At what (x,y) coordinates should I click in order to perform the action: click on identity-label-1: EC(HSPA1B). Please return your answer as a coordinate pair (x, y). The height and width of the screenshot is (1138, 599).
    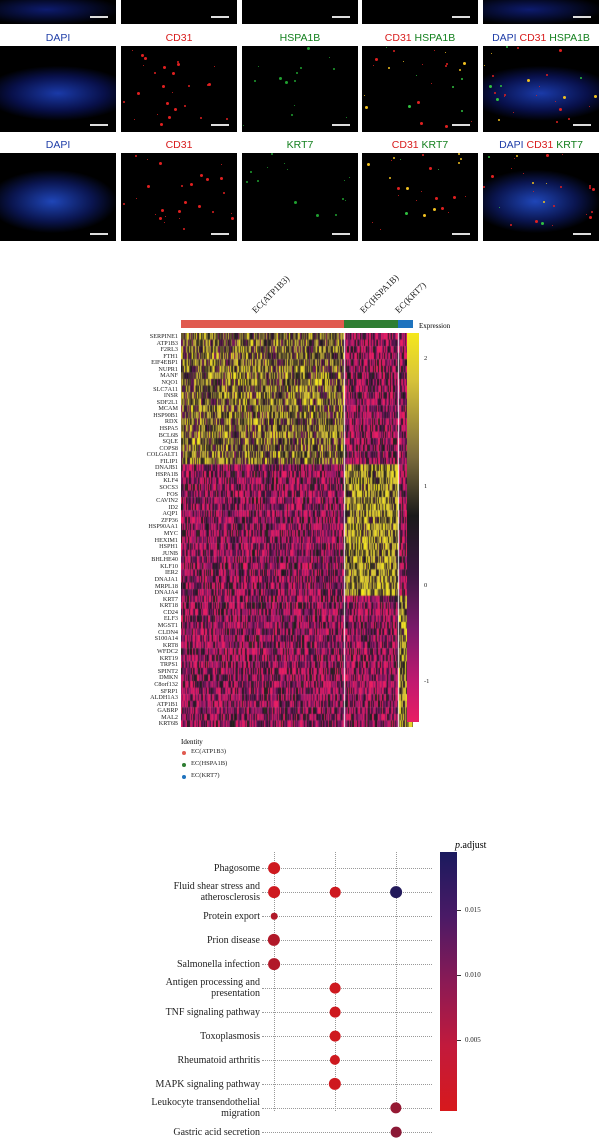
    Looking at the image, I should click on (209, 763).